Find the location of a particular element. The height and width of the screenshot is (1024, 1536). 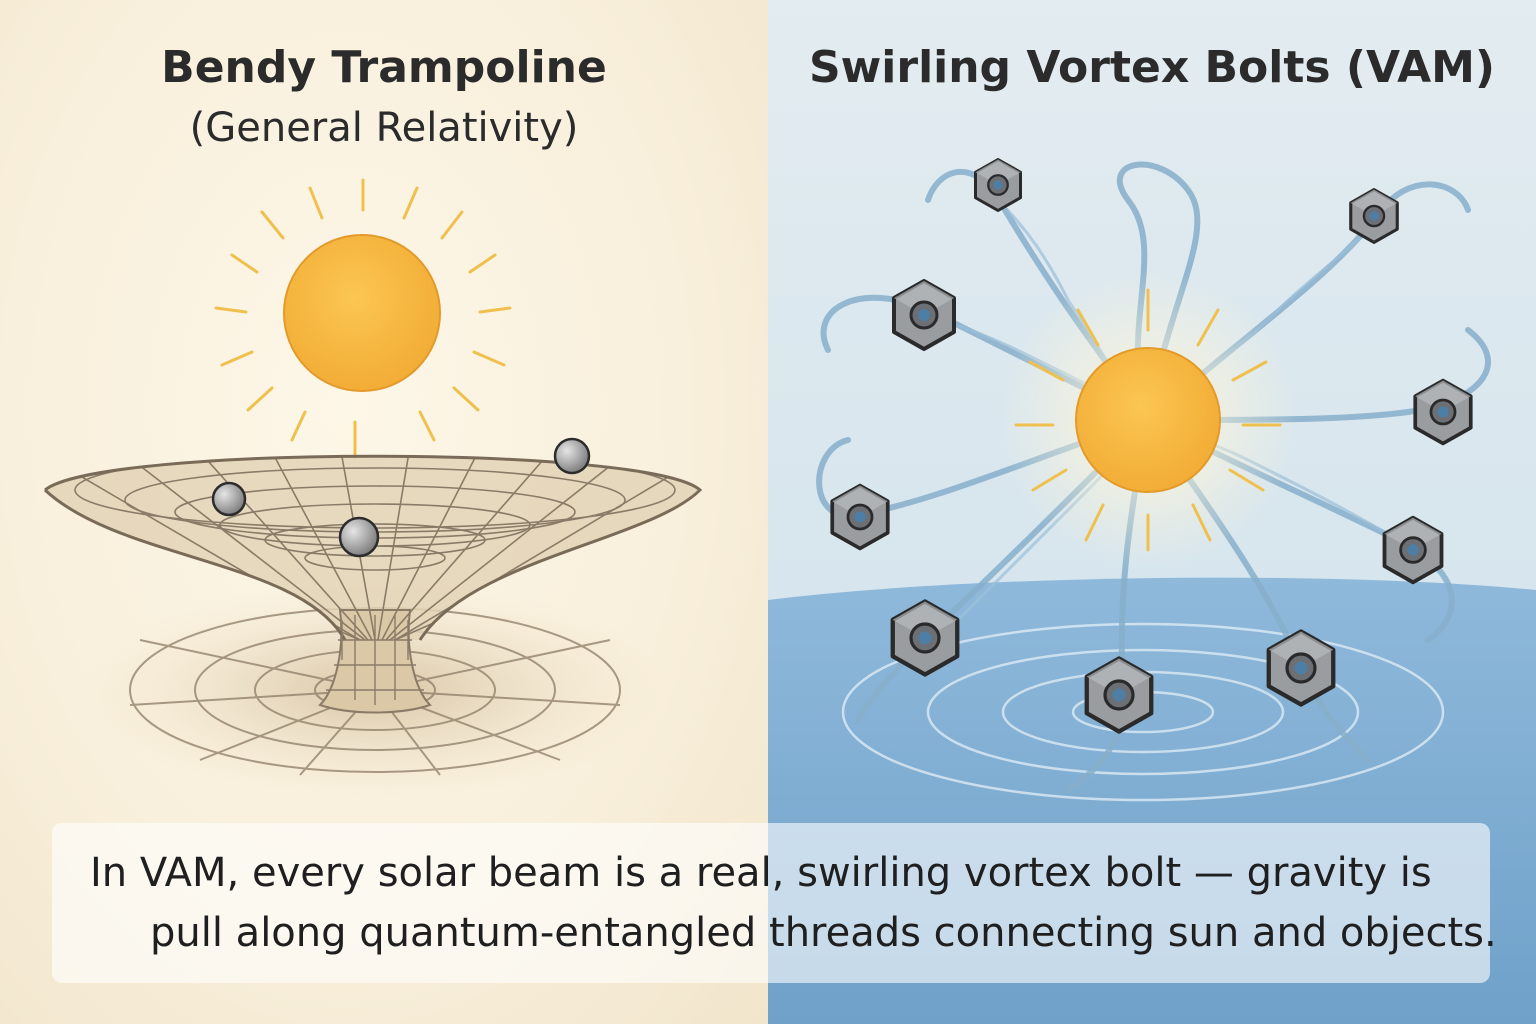

right-panel-title: Swirling Vortex Bolts (VAM) is located at coordinates (1152, 67).